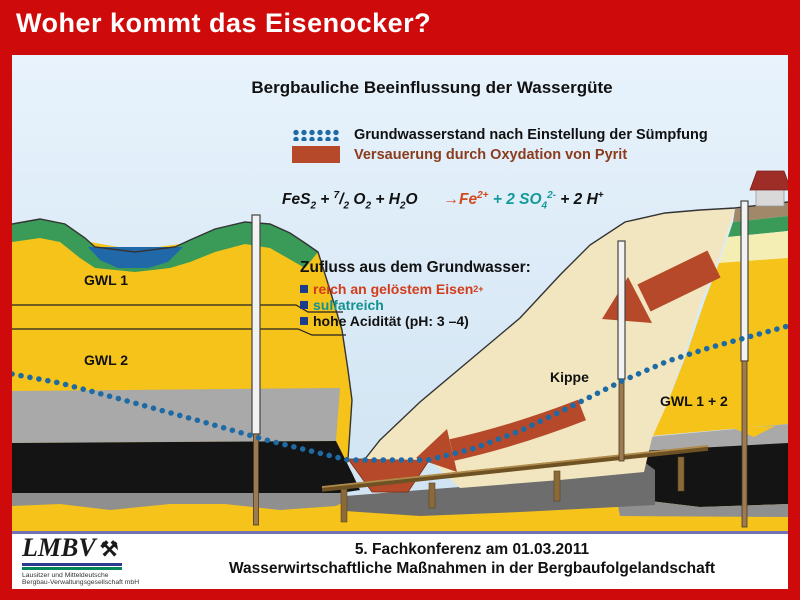  I want to click on label-gwl2: GWL 2, so click(106, 360).